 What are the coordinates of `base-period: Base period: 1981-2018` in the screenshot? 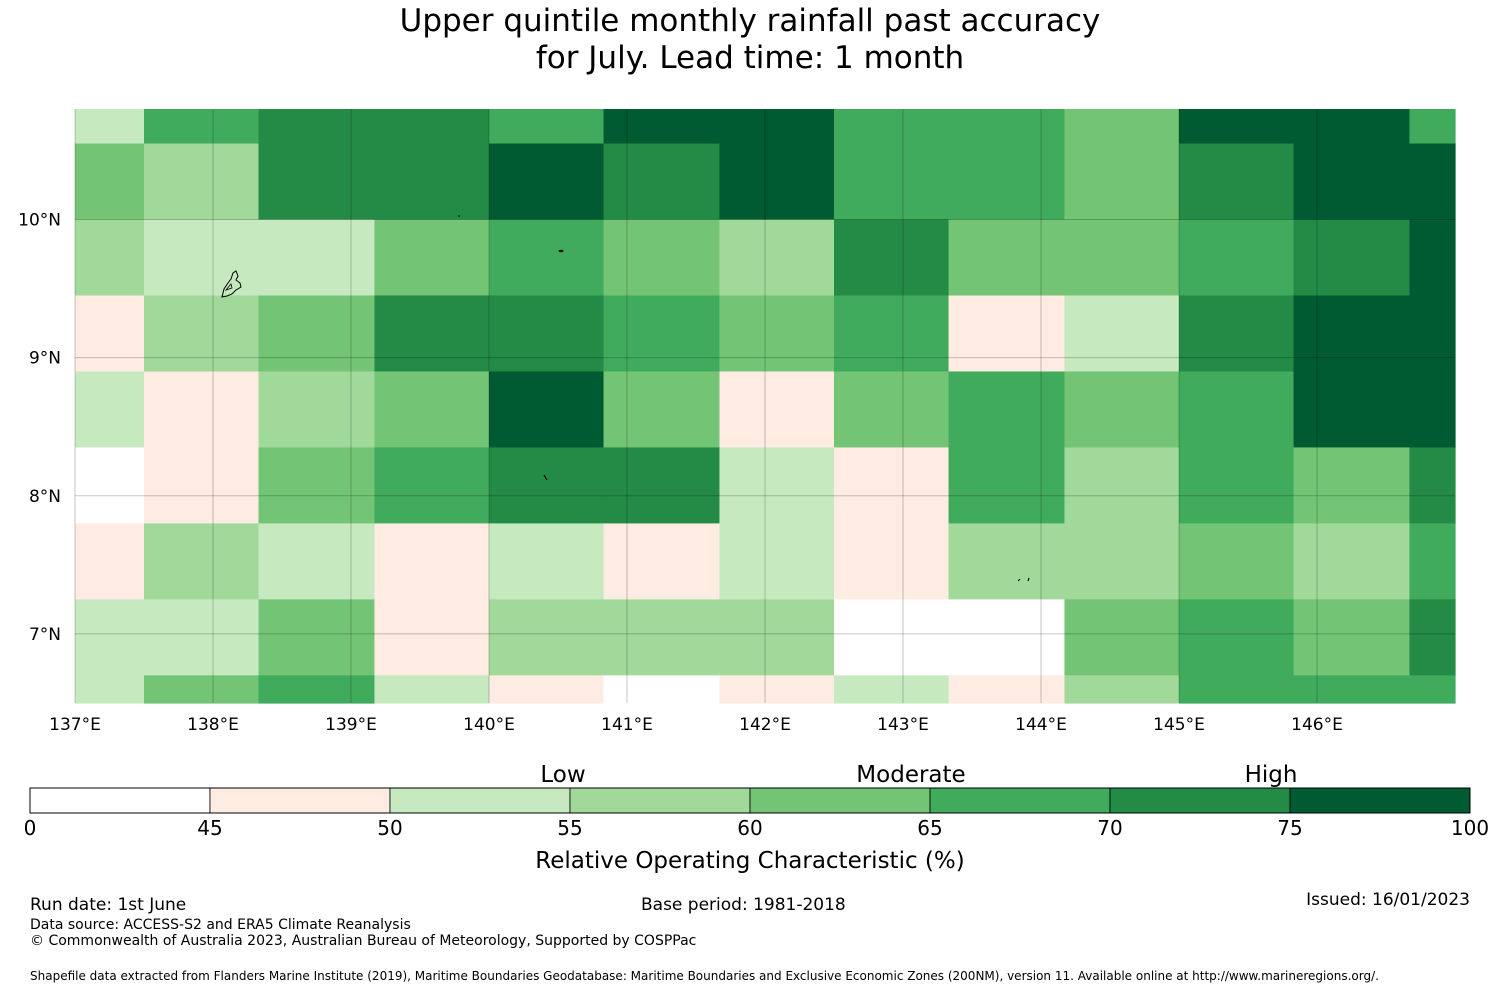 It's located at (743, 905).